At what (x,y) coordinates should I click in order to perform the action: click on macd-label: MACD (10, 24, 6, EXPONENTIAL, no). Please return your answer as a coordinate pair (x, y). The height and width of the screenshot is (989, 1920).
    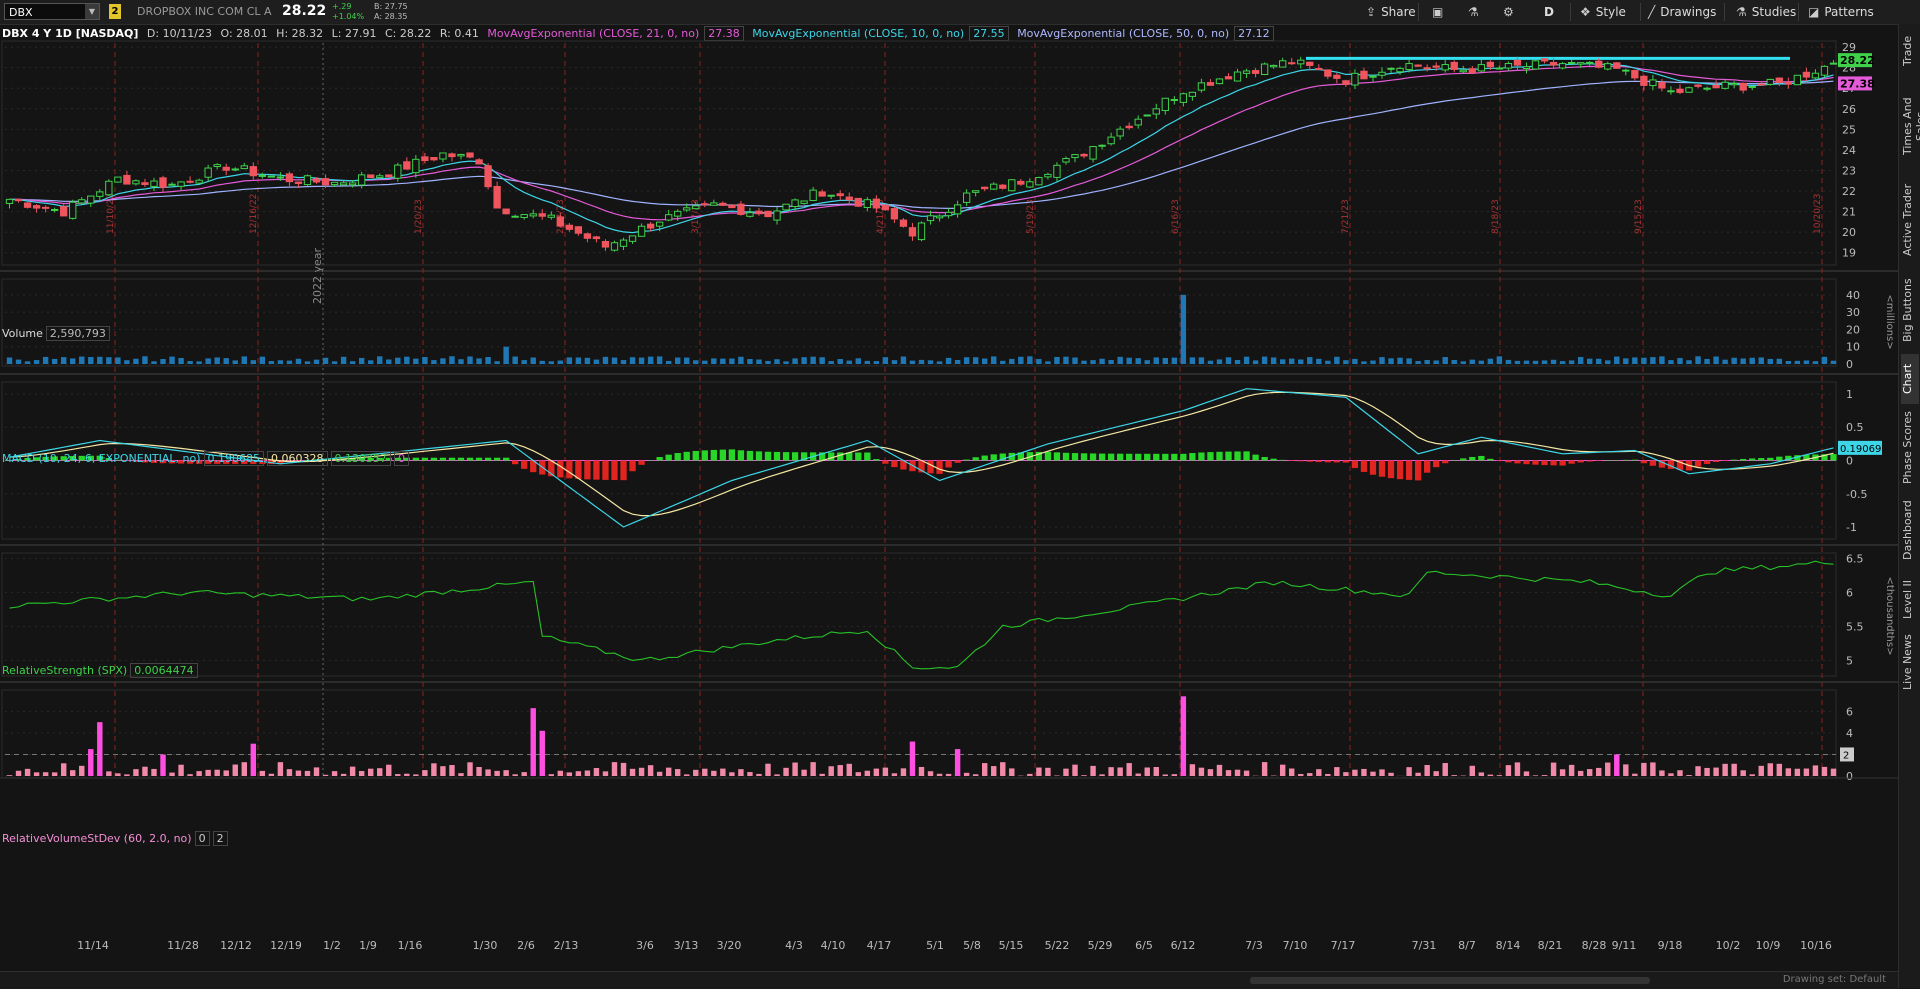
    Looking at the image, I should click on (101, 458).